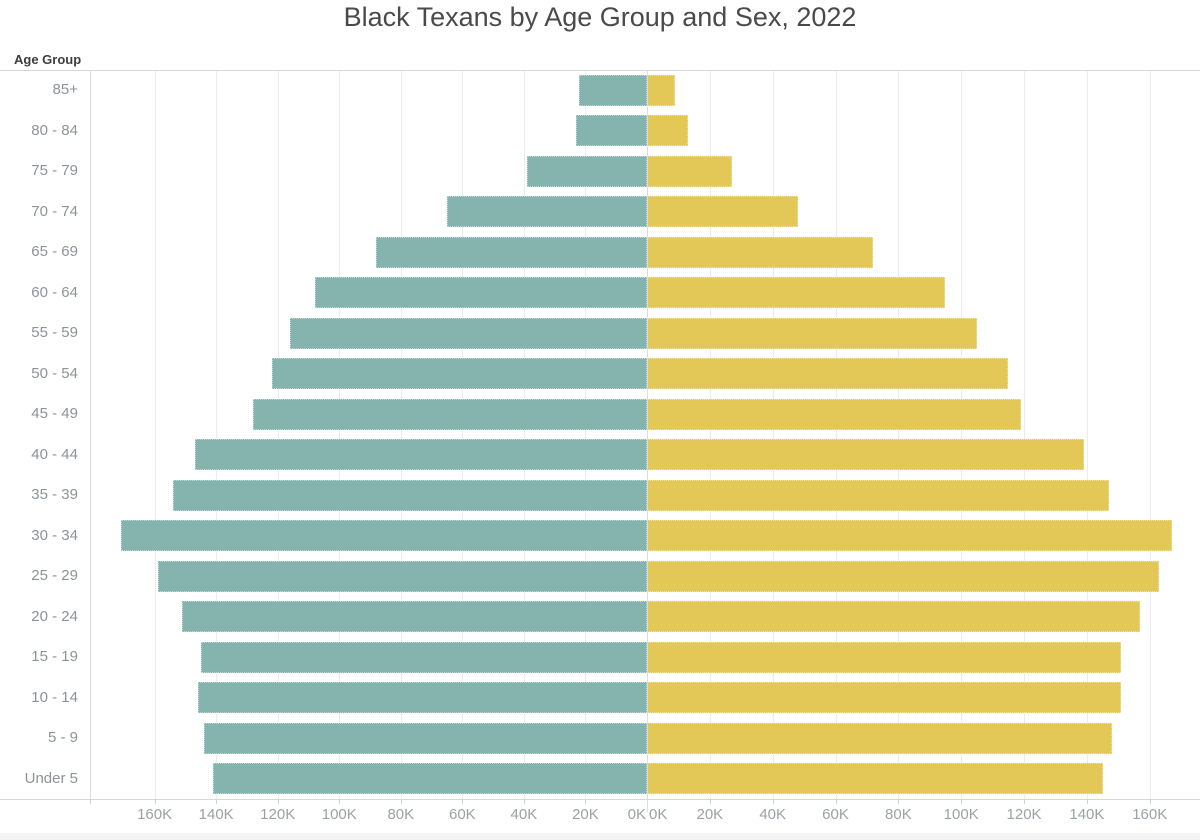  Describe the element at coordinates (613, 90) in the screenshot. I see `bar-left-85+` at that location.